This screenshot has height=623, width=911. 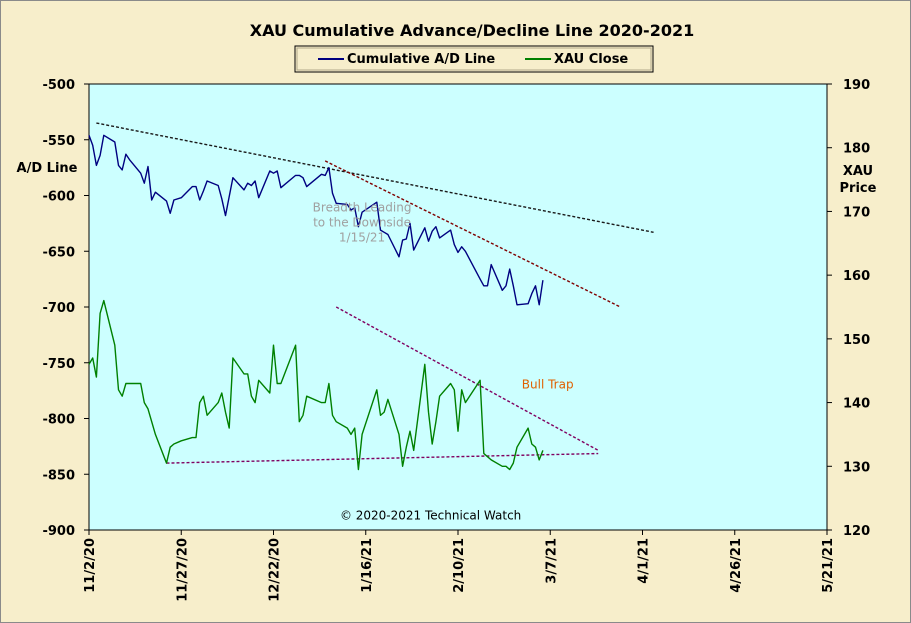 I want to click on x-tick-label: 5/21/21, so click(x=828, y=565).